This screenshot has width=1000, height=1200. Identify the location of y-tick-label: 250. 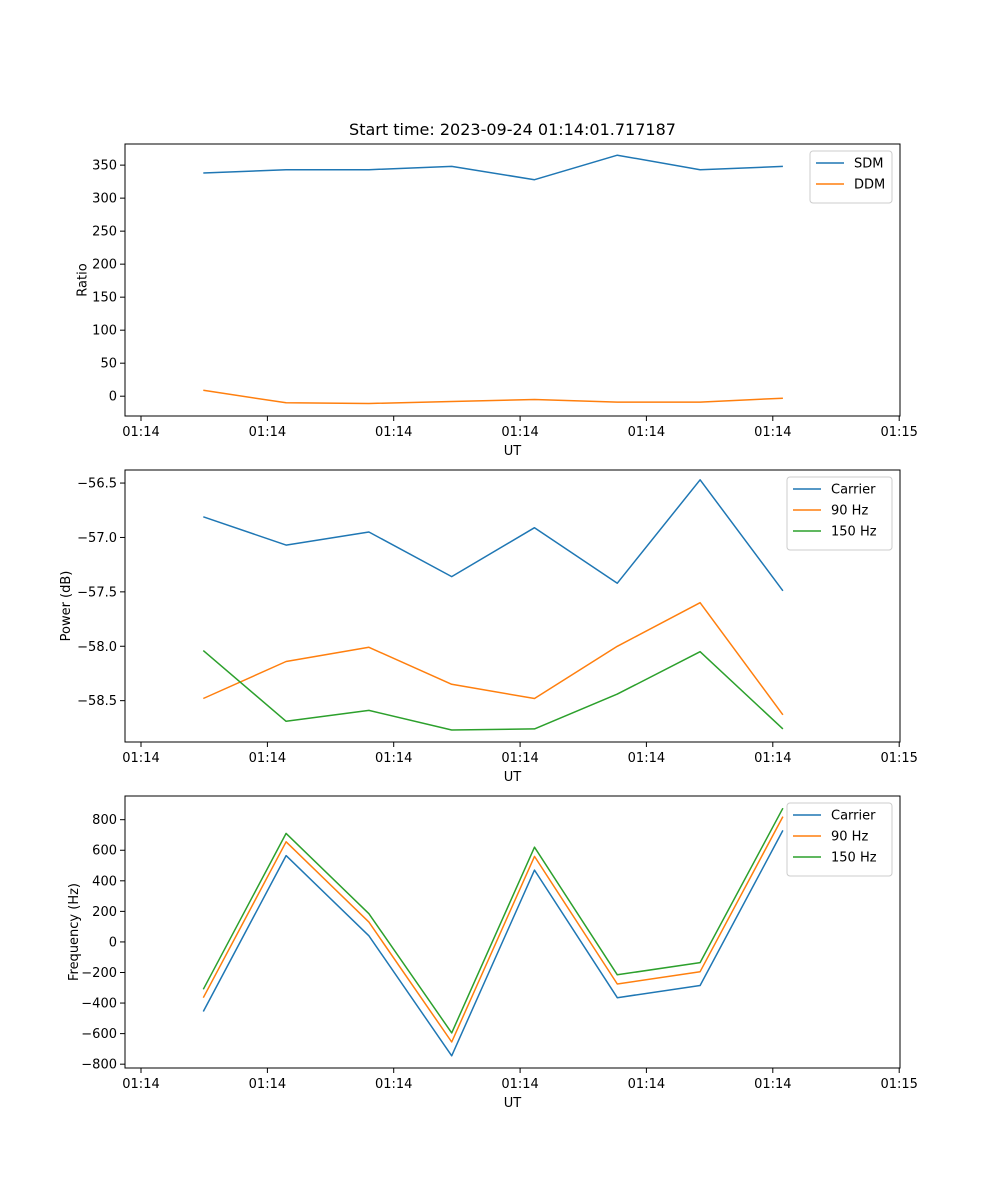
(104, 232).